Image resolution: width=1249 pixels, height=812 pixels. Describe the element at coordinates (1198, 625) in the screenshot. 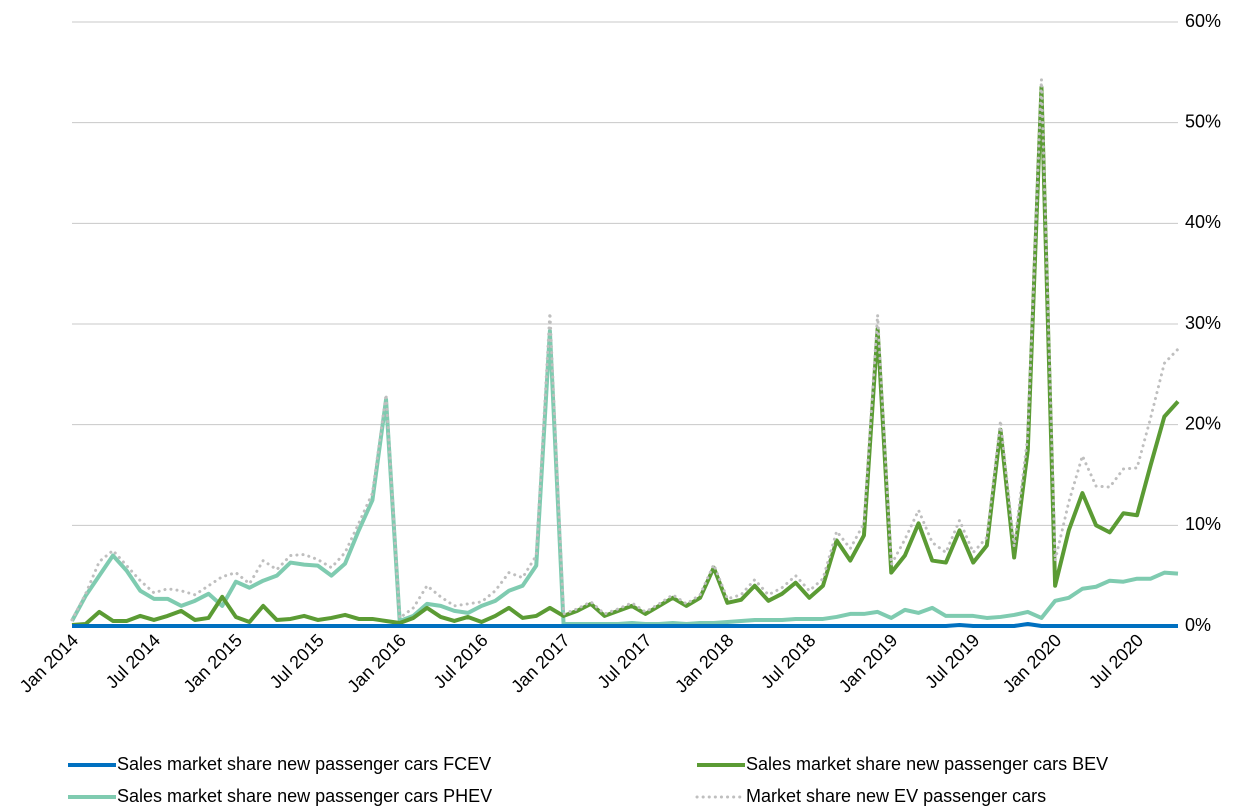

I see `y-tick-label: 0%` at that location.